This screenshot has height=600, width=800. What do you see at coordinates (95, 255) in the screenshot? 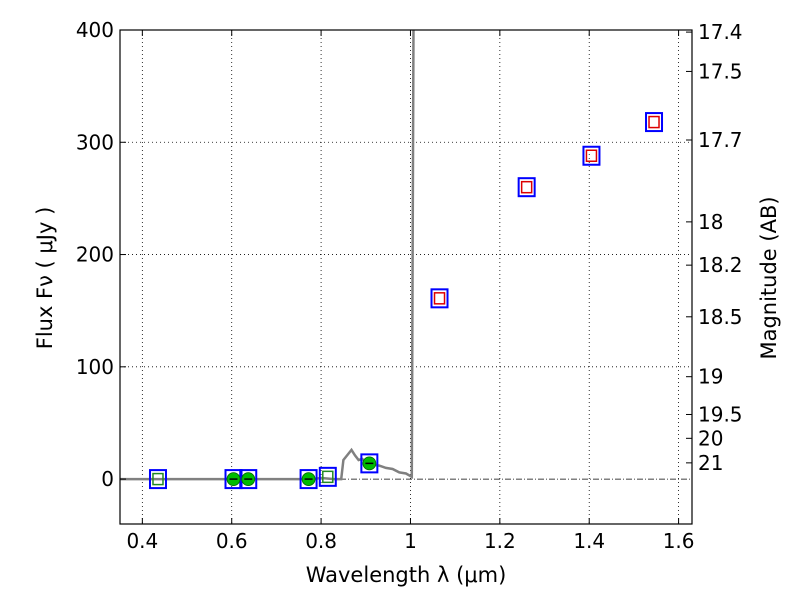
I see `y-tick-label: 200` at bounding box center [95, 255].